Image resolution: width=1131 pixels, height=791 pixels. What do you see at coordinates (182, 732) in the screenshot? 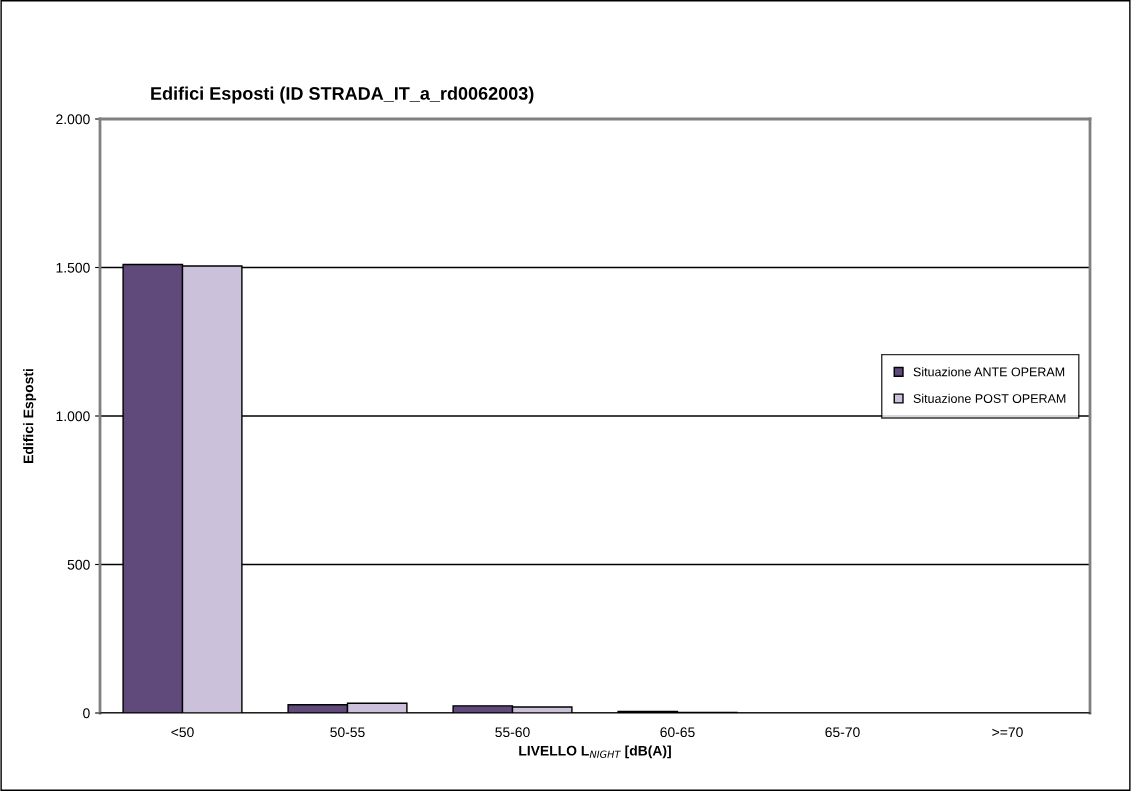
I see `x-tick-label: <50` at bounding box center [182, 732].